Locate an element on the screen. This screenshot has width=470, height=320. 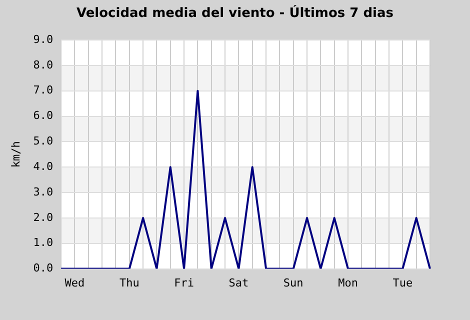
x-tick-label: Wed is located at coordinates (74, 283).